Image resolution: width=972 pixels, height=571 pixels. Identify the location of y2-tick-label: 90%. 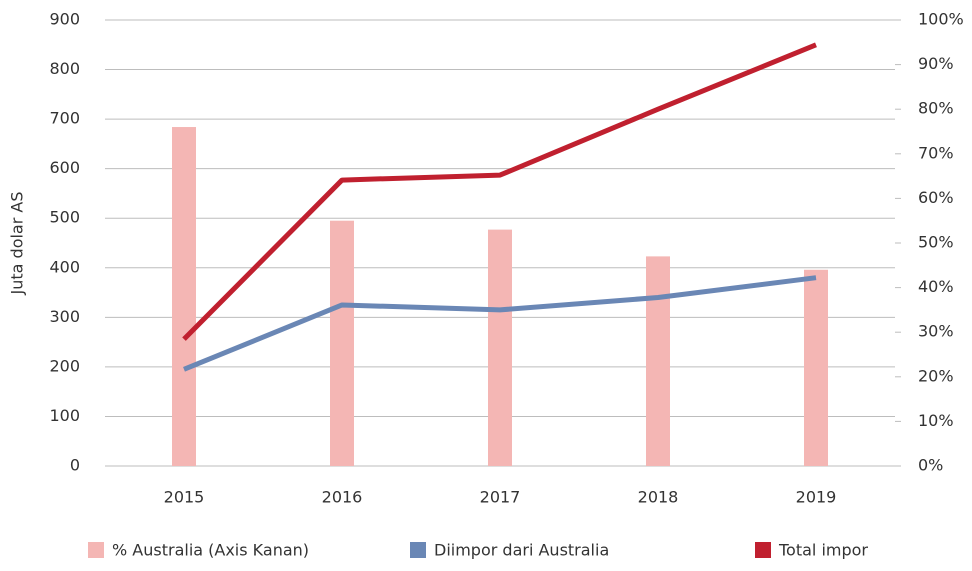
(936, 63).